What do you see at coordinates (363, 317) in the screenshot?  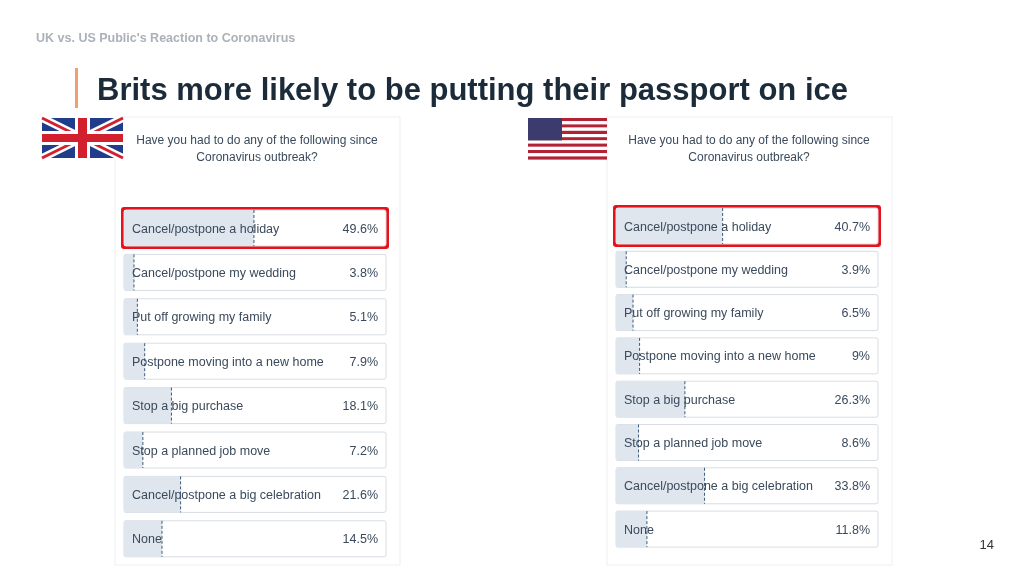 I see `data-label: 5.1%` at bounding box center [363, 317].